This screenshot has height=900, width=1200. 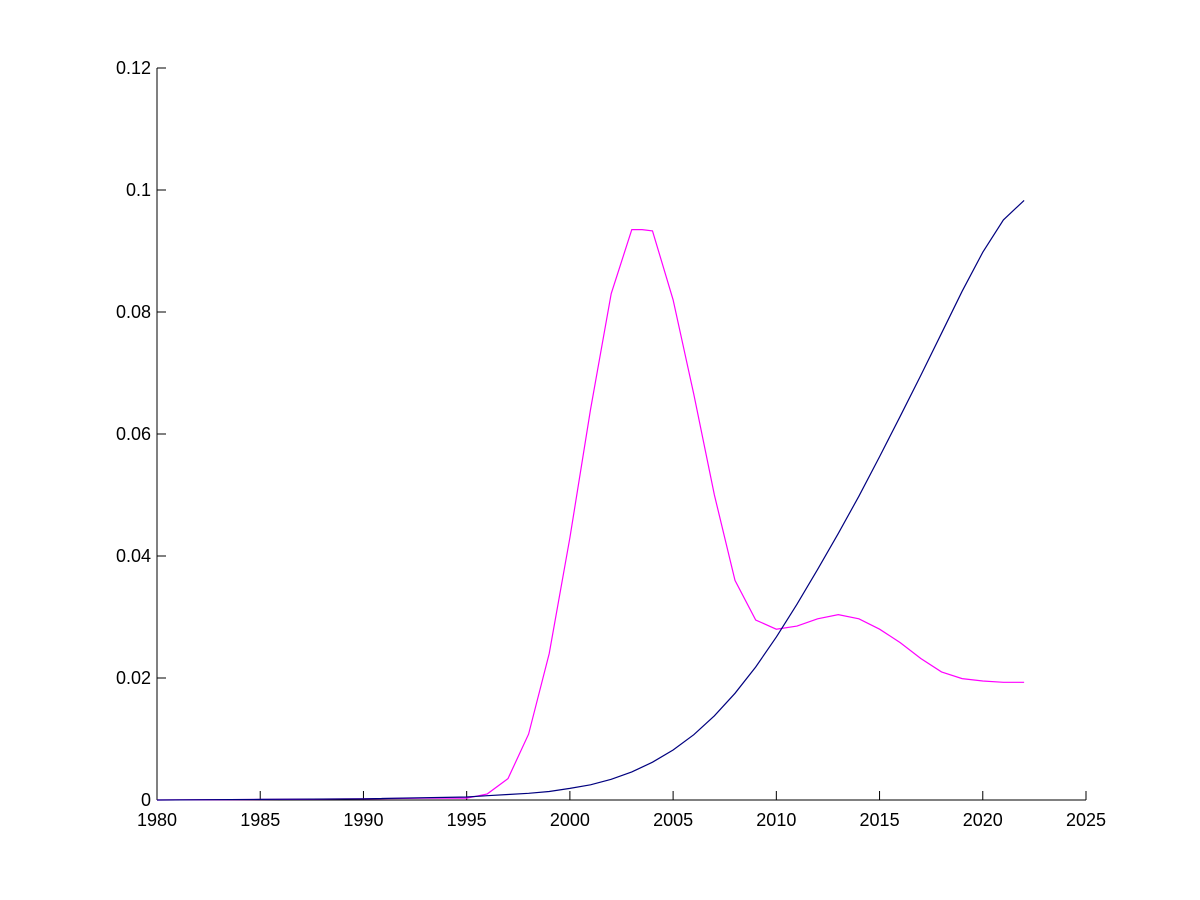 I want to click on x-tick-label: 1995, so click(x=467, y=820).